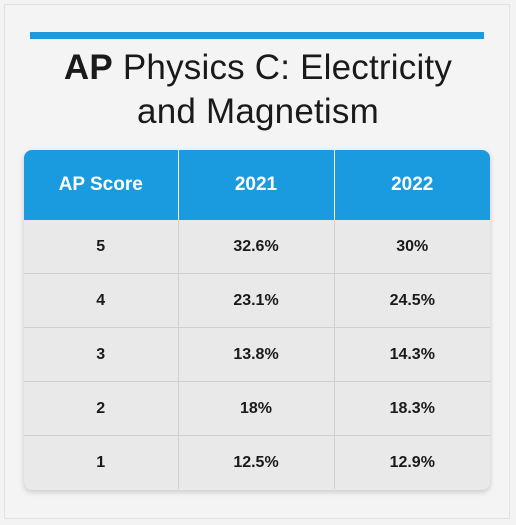 Image resolution: width=516 pixels, height=525 pixels. What do you see at coordinates (101, 300) in the screenshot?
I see `cell-score: 4` at bounding box center [101, 300].